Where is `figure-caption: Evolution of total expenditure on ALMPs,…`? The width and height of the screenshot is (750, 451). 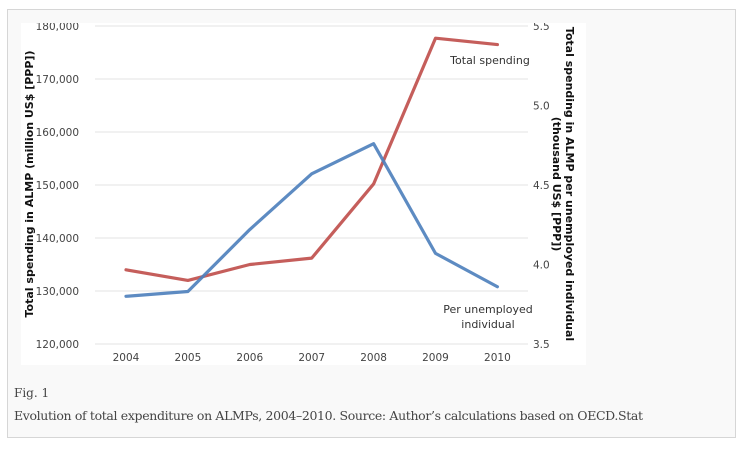 figure-caption: Evolution of total expenditure on ALMPs,… is located at coordinates (328, 415).